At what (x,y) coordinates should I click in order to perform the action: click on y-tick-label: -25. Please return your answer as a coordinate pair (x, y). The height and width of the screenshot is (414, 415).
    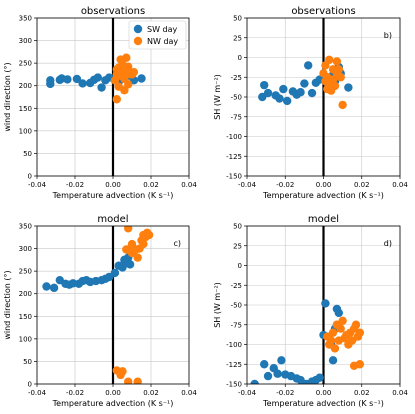
    Looking at the image, I should click on (236, 78).